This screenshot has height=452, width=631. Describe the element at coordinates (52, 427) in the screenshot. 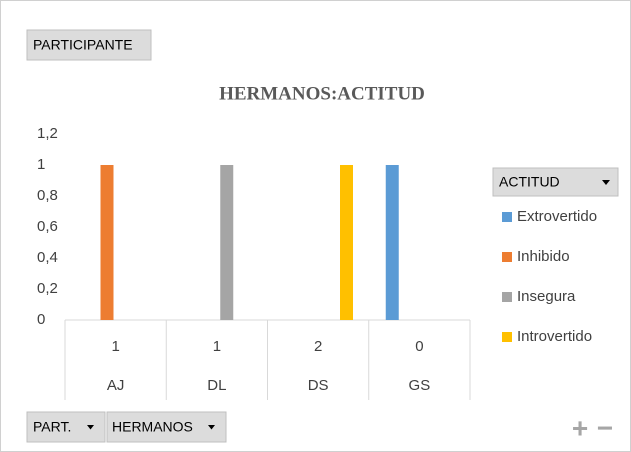

I see `axis-field-label: PART.` at that location.